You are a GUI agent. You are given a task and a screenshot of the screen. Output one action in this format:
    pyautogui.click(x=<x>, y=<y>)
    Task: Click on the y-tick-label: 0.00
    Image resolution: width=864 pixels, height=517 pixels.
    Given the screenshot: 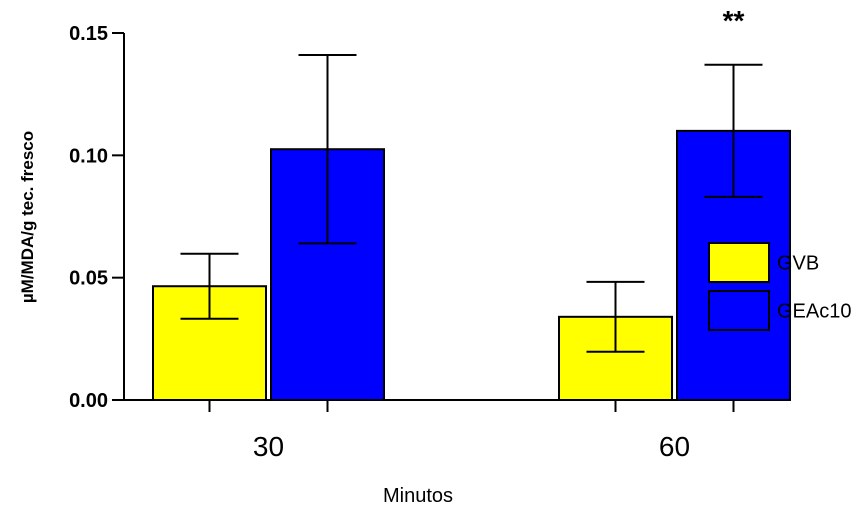 What is the action you would take?
    pyautogui.click(x=88, y=401)
    